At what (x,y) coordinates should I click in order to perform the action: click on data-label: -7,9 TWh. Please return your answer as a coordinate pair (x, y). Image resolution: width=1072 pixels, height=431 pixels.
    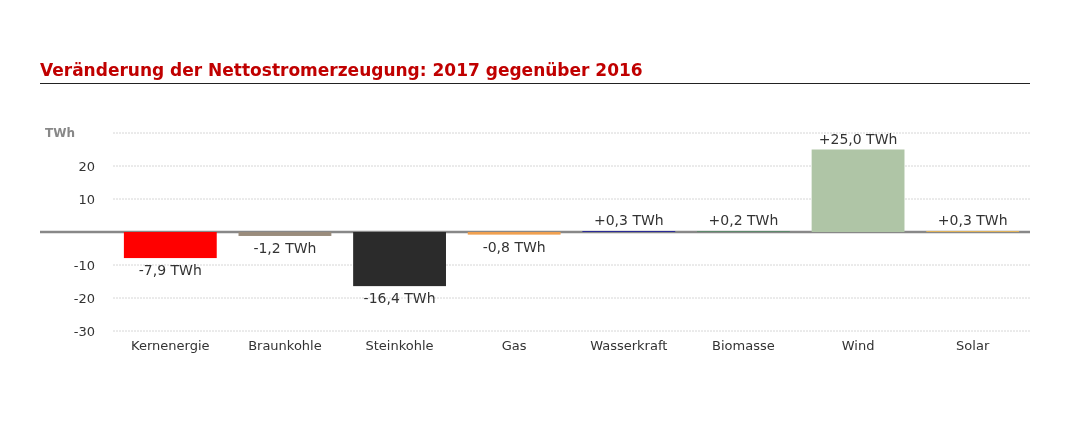
    Looking at the image, I should click on (170, 270).